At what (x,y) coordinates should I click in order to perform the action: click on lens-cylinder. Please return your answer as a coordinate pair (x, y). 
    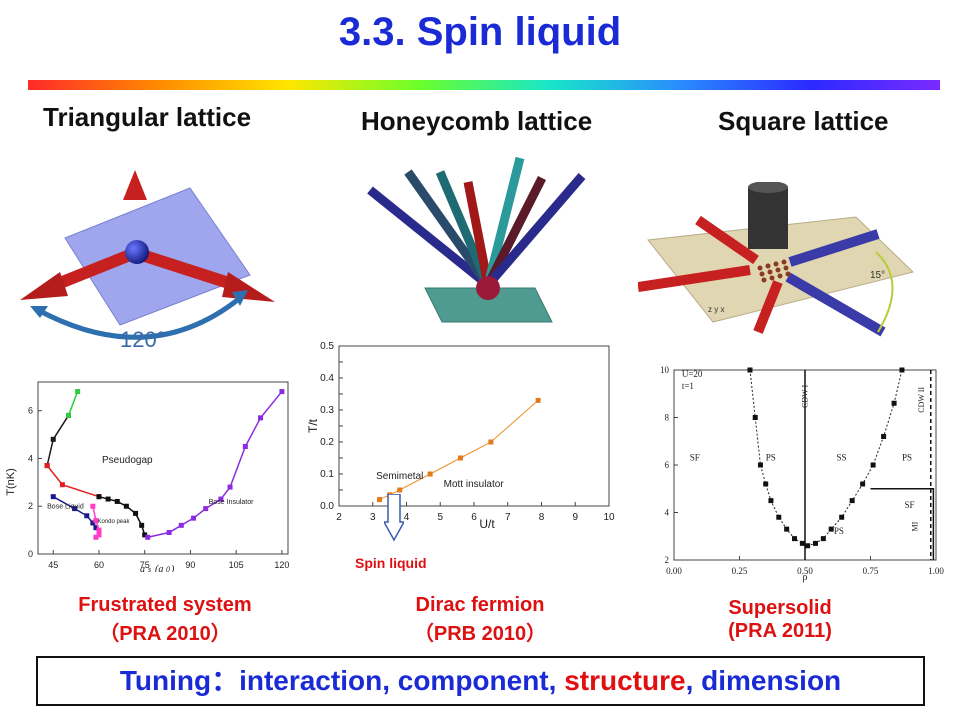
    Looking at the image, I should click on (768, 218).